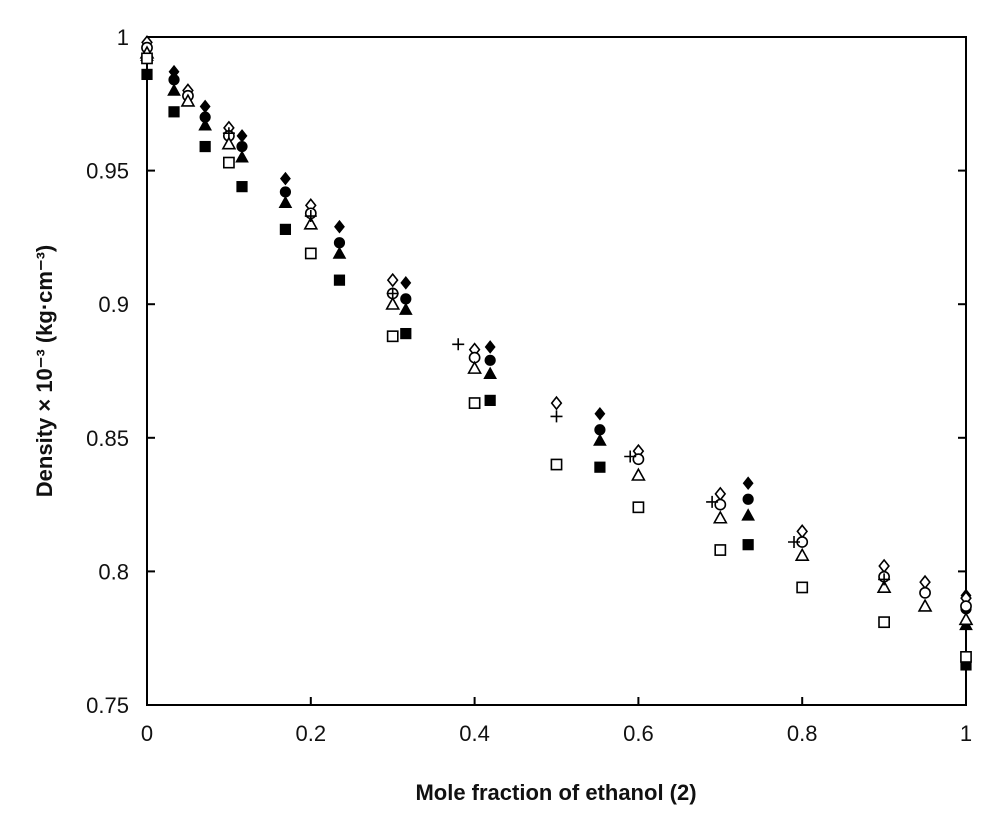 Image resolution: width=1006 pixels, height=827 pixels. I want to click on x-tick-label: 0.8, so click(802, 733).